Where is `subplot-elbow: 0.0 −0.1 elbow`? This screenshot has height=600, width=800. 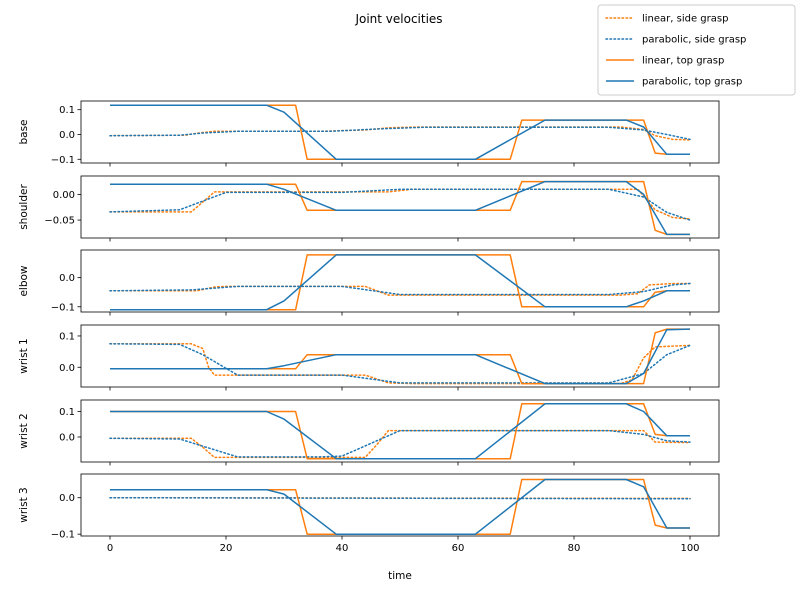 subplot-elbow: 0.0 −0.1 elbow is located at coordinates (369, 282).